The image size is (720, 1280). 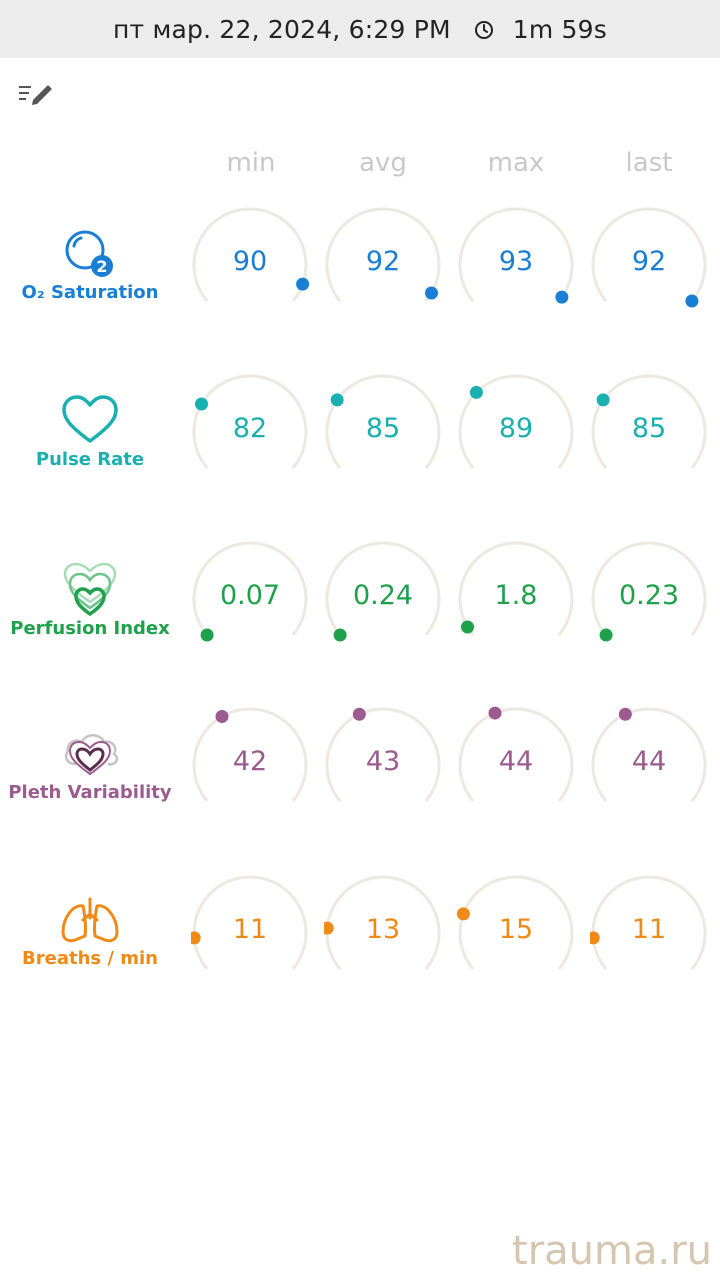 I want to click on metric-row-pulse: Pulse Rate 82 85 89 85, so click(x=360, y=442).